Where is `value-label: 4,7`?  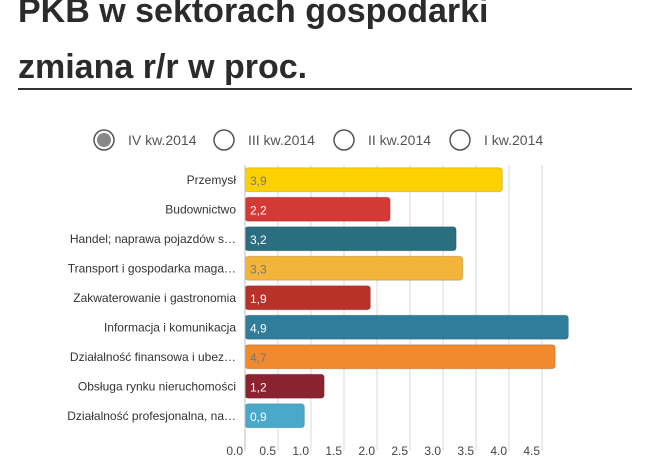
value-label: 4,7 is located at coordinates (258, 358).